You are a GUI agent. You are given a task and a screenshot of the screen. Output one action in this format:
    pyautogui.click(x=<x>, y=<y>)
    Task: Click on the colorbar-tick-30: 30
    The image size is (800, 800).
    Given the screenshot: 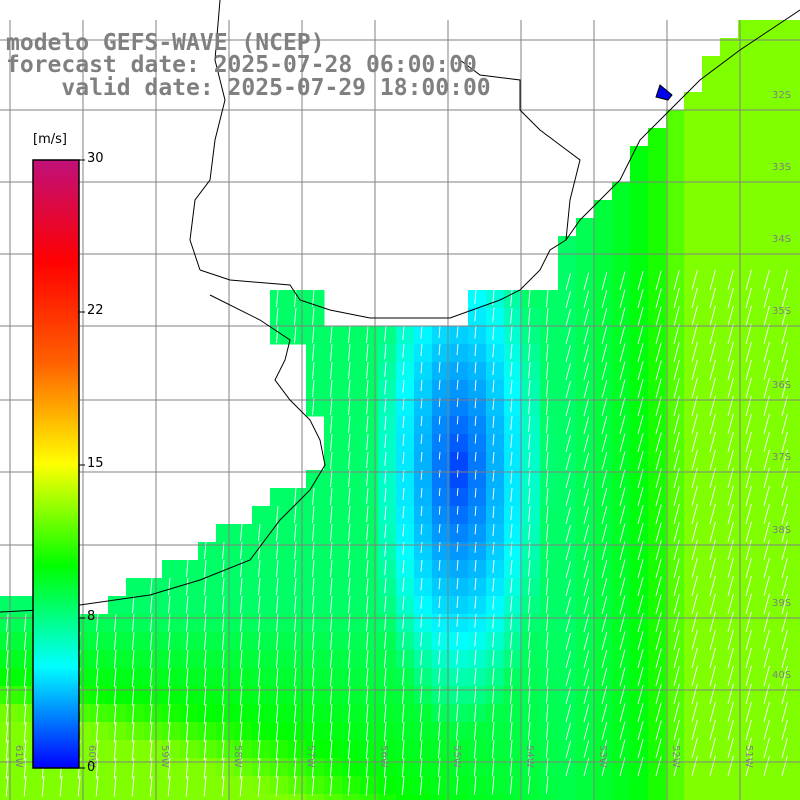 What is the action you would take?
    pyautogui.click(x=95, y=158)
    